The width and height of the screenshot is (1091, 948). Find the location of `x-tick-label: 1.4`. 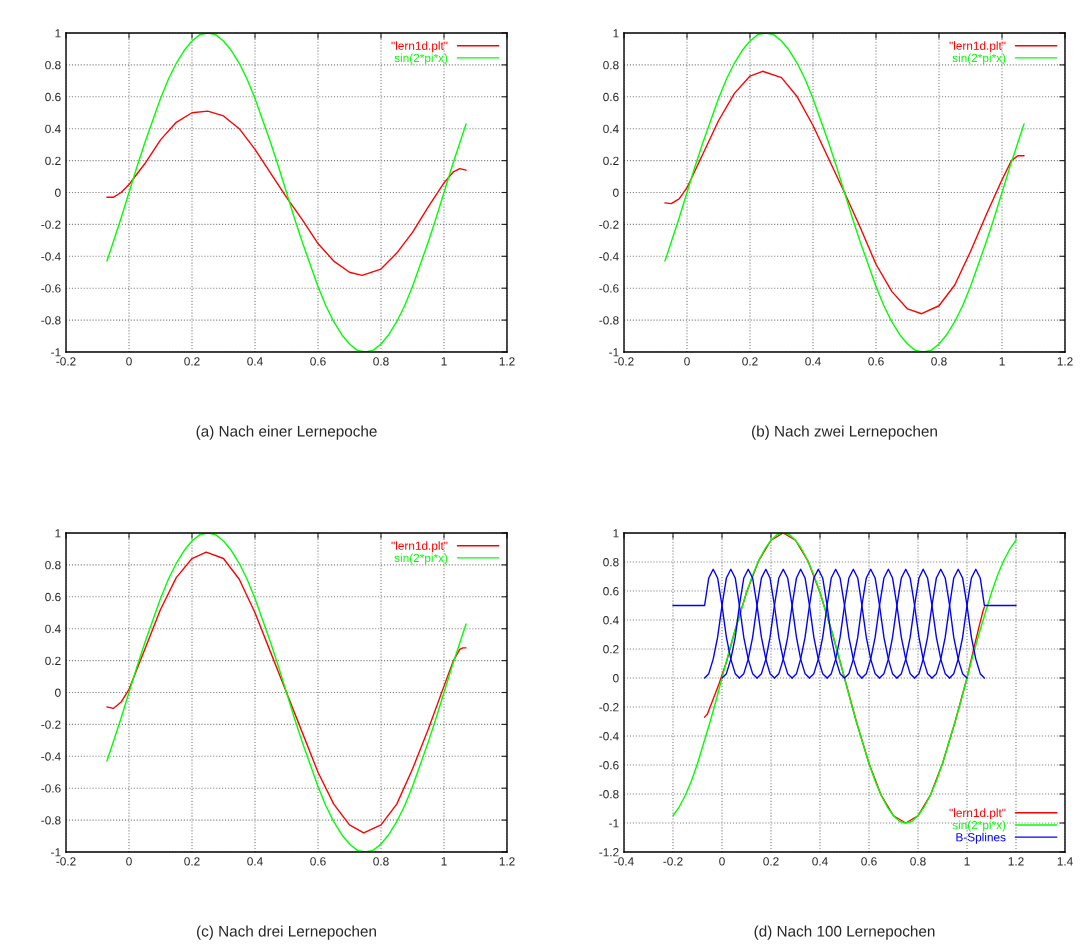

x-tick-label: 1.4 is located at coordinates (1065, 861).